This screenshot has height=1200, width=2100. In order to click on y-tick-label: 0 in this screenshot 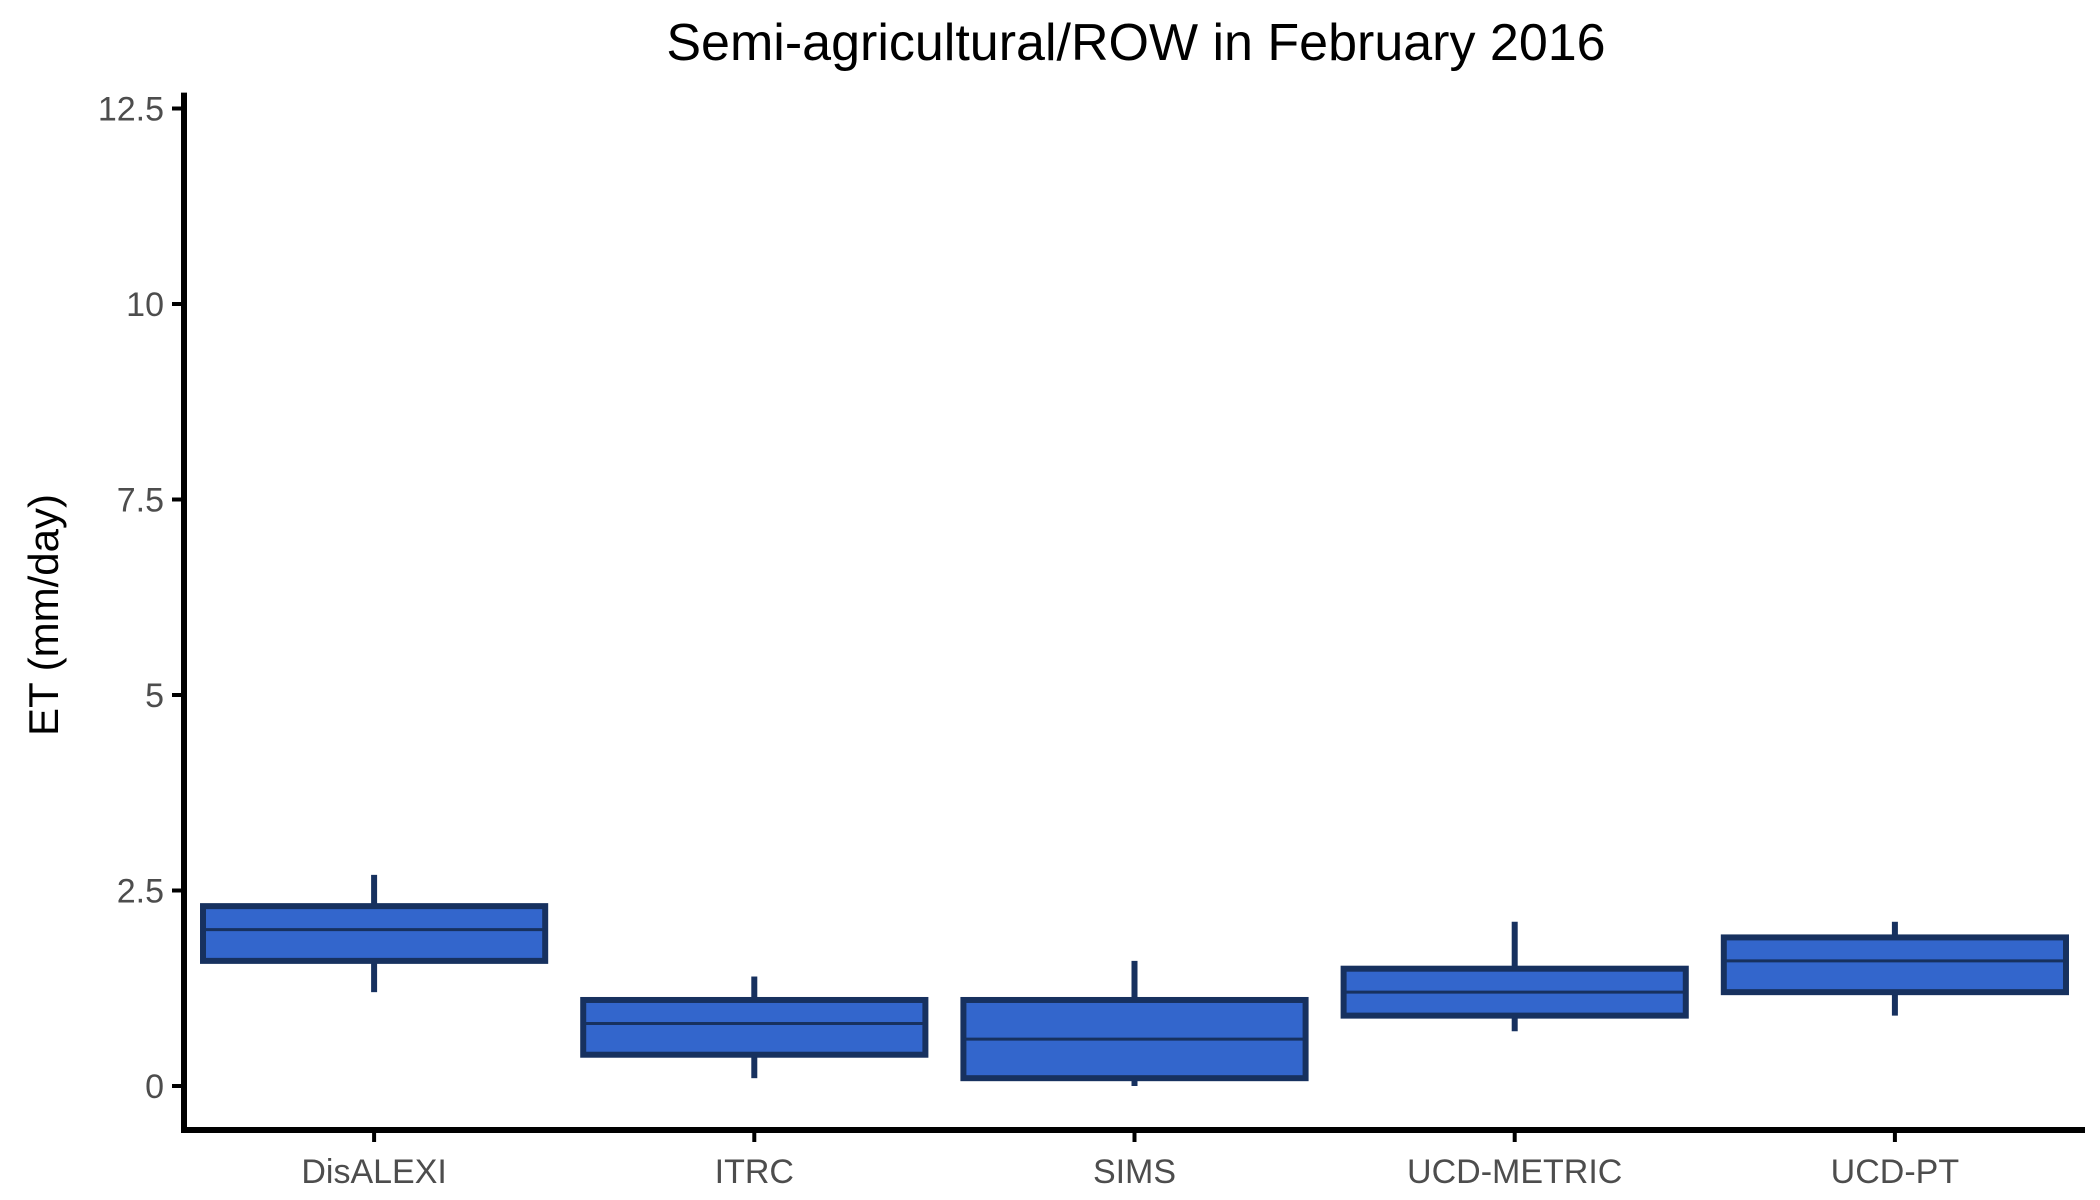, I will do `click(154, 1087)`.